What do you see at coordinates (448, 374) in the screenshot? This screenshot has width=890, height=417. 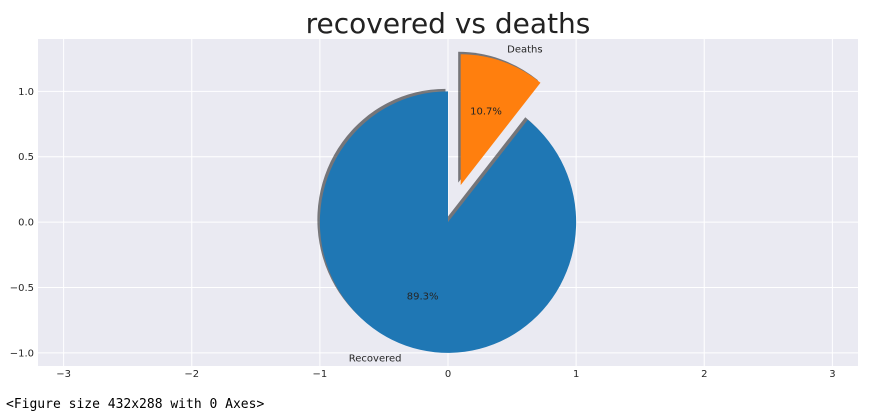 I see `x-tick-label: 0` at bounding box center [448, 374].